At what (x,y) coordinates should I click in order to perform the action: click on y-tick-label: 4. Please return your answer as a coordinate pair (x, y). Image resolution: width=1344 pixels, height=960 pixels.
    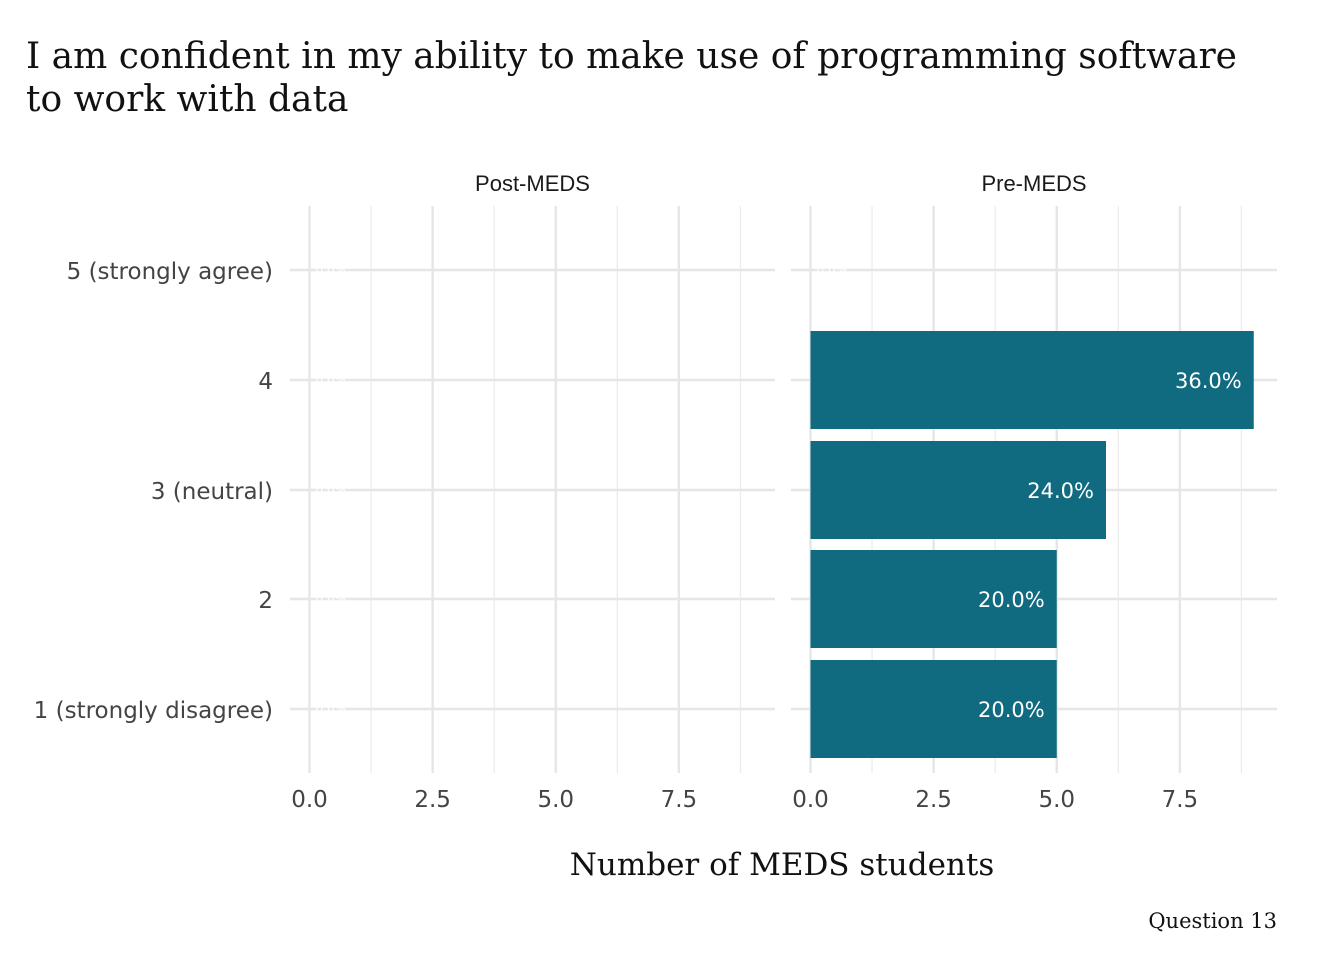
    Looking at the image, I should click on (265, 382).